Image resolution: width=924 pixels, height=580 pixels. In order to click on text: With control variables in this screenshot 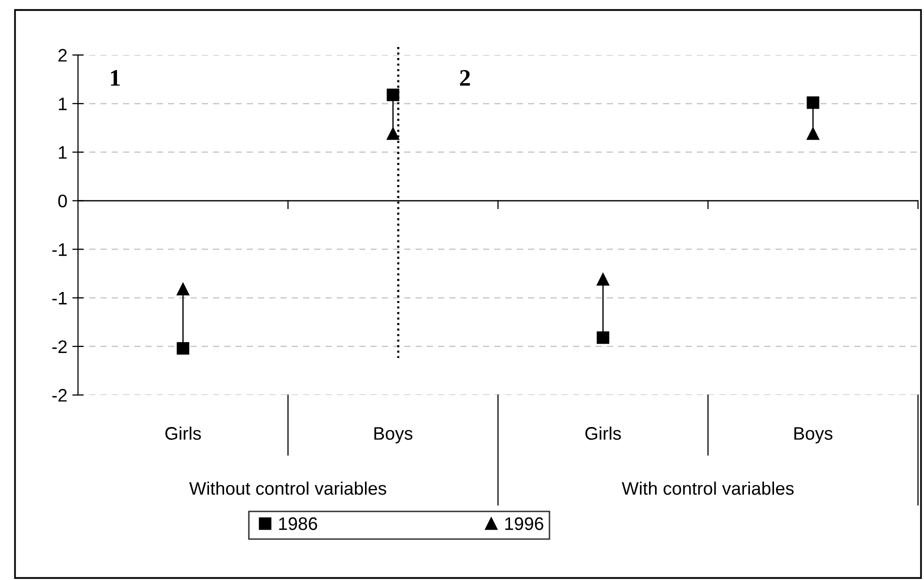, I will do `click(708, 488)`.